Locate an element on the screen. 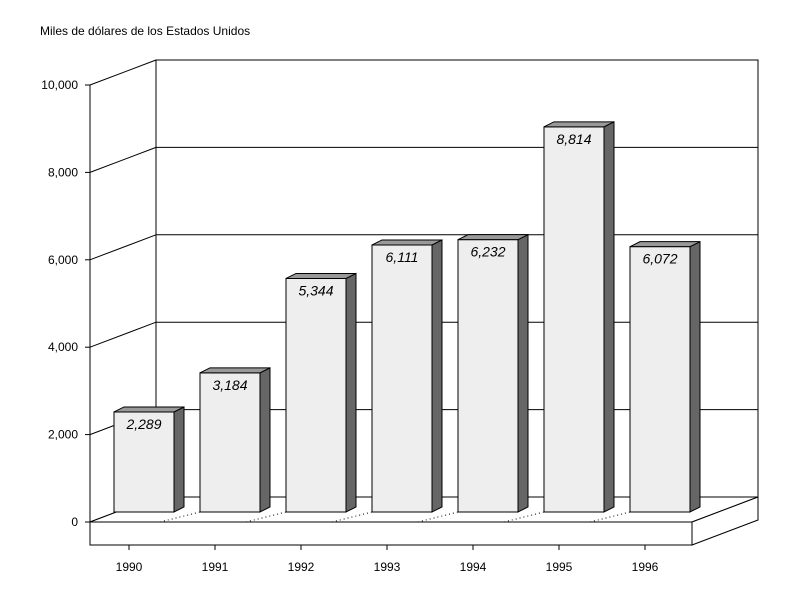 Image resolution: width=800 pixels, height=600 pixels. y-tick-label: 10,000 is located at coordinates (59, 85).